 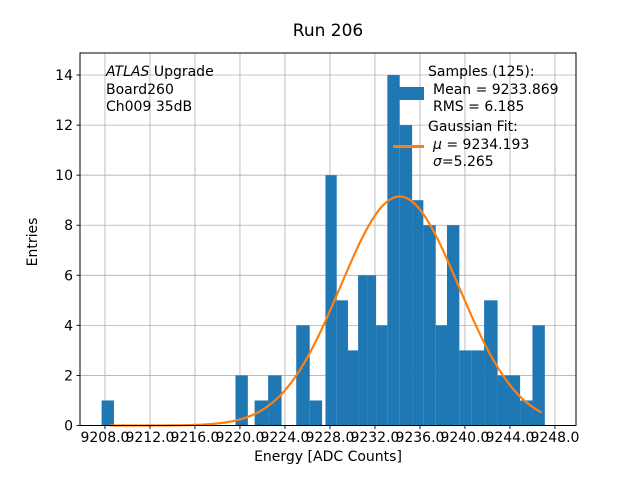 I want to click on x-tick-label: 9228.0, so click(x=329, y=438).